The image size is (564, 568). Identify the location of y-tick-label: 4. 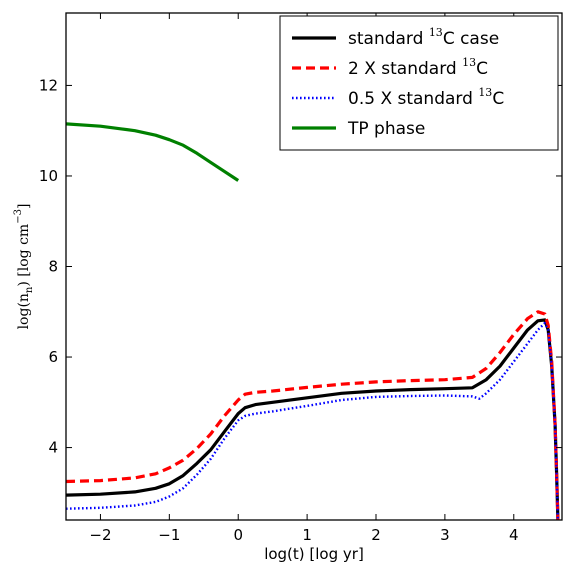
(53, 448).